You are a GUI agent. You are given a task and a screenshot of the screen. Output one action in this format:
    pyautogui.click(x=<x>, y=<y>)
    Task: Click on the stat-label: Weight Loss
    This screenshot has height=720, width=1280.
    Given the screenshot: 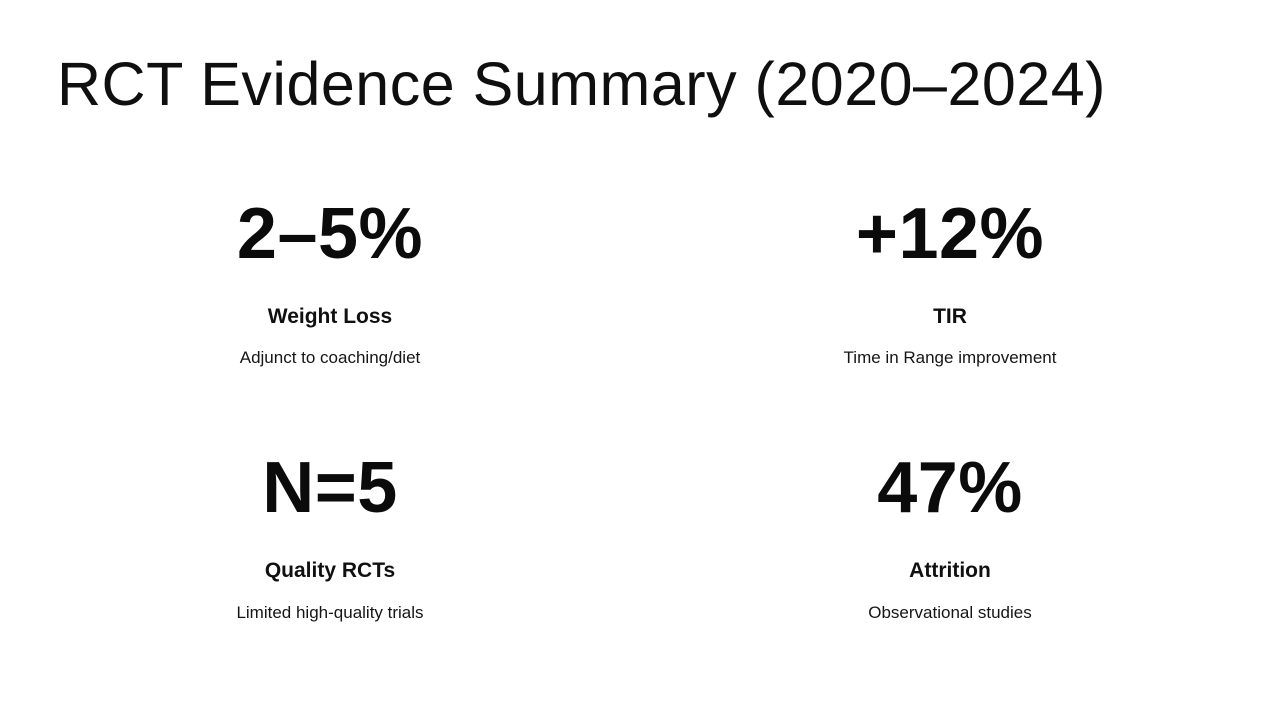 What is the action you would take?
    pyautogui.click(x=330, y=317)
    